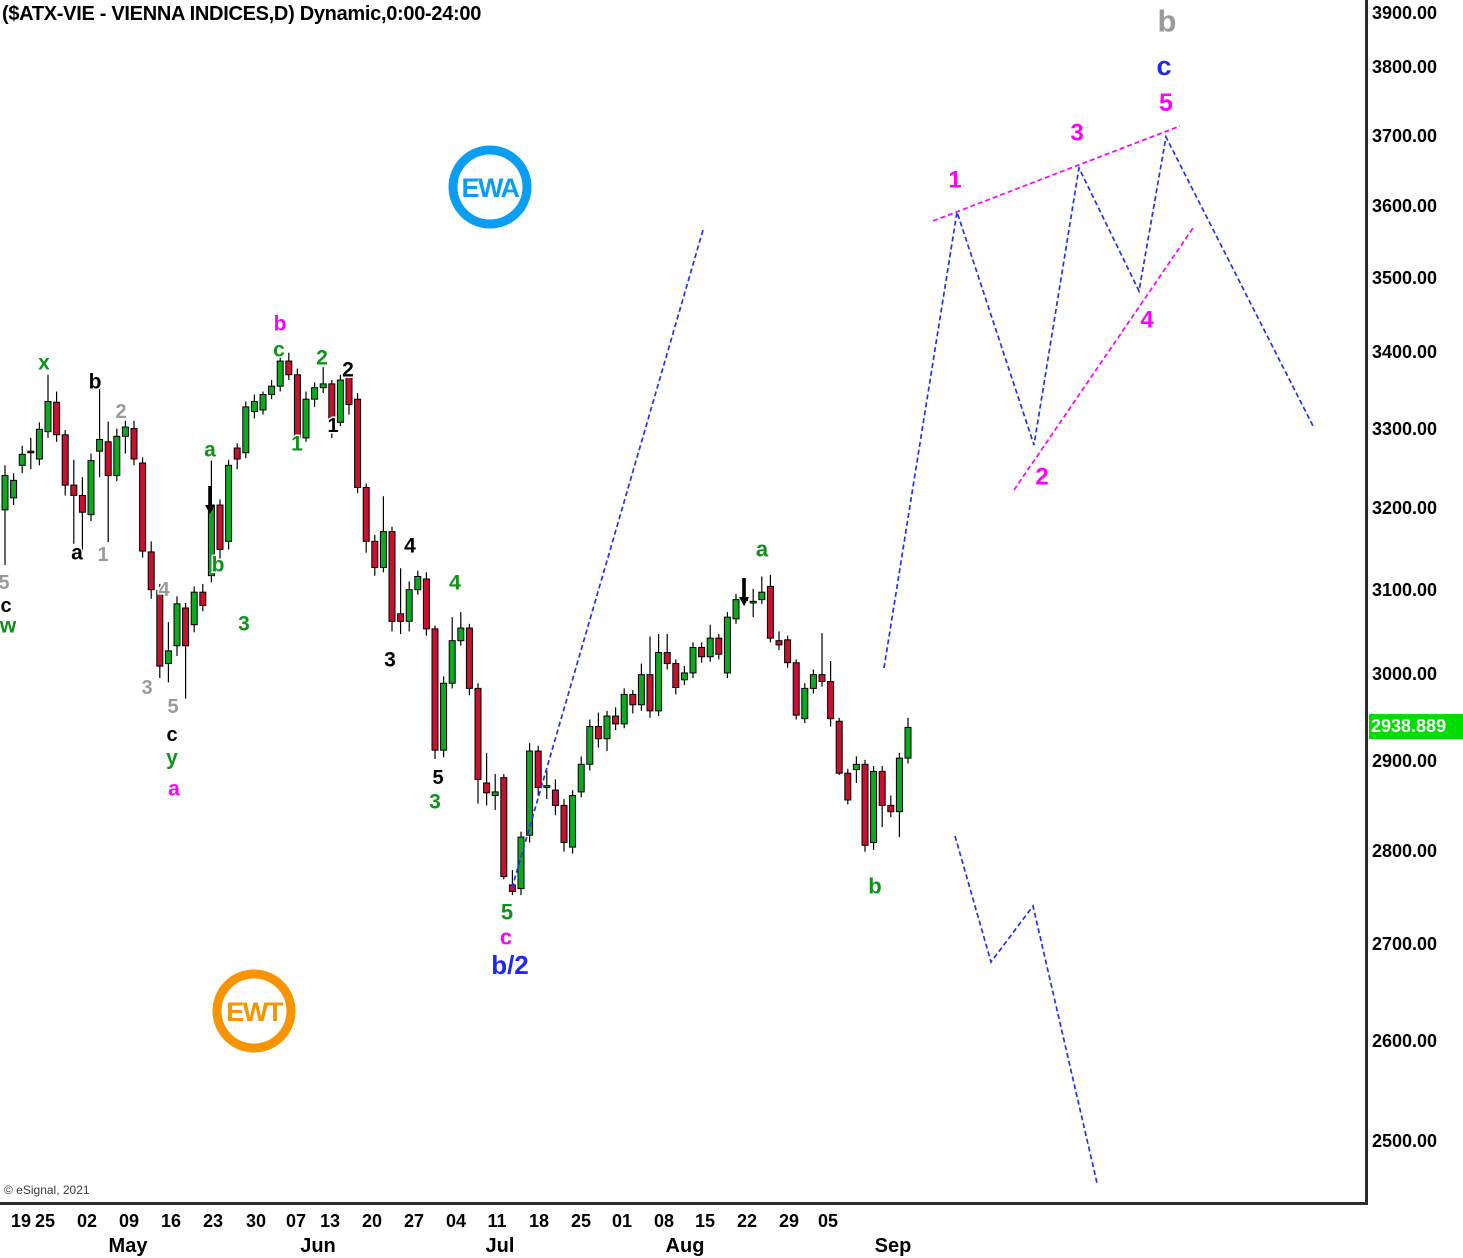 The width and height of the screenshot is (1463, 1258). I want to click on price-axis-label: 2600.00, so click(1405, 1040).